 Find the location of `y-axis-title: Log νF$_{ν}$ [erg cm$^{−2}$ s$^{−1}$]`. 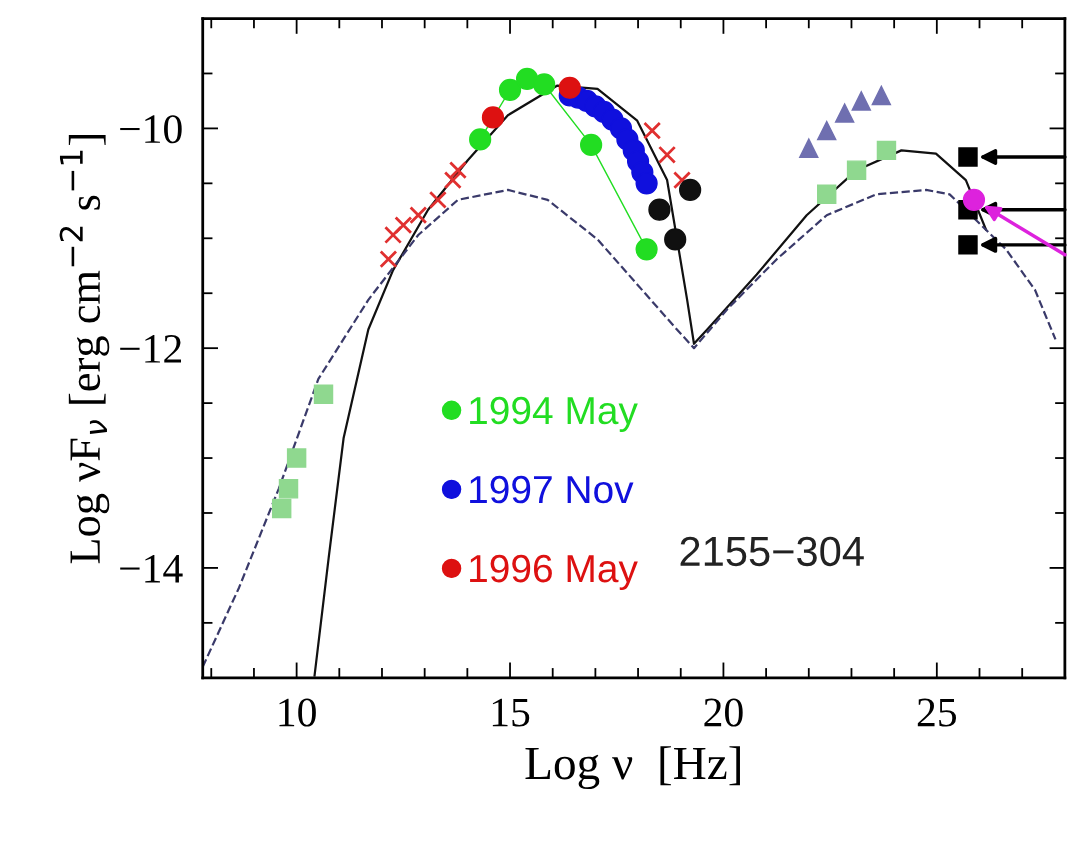

y-axis-title: Log νF$_{ν}$ [erg cm$^{−2}$ s$^{−1}$] is located at coordinates (84, 349).